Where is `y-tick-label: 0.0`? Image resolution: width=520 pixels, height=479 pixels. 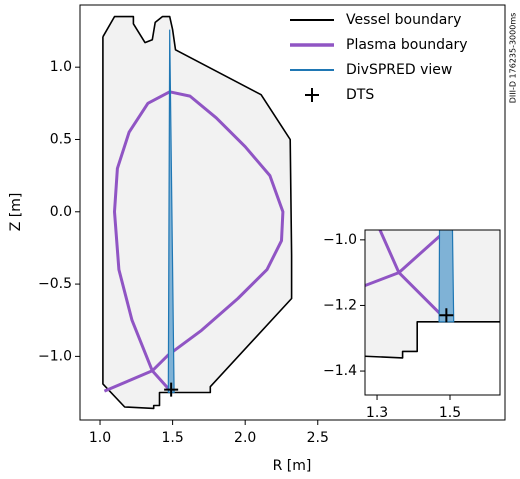 y-tick-label: 0.0 is located at coordinates (61, 212).